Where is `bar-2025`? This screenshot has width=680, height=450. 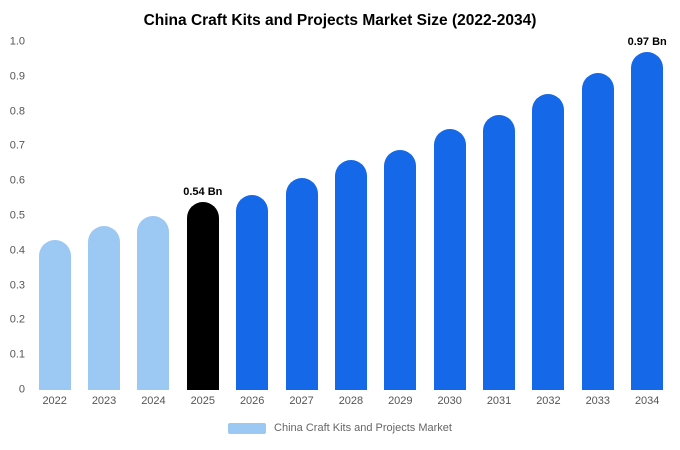
bar-2025 is located at coordinates (202, 296).